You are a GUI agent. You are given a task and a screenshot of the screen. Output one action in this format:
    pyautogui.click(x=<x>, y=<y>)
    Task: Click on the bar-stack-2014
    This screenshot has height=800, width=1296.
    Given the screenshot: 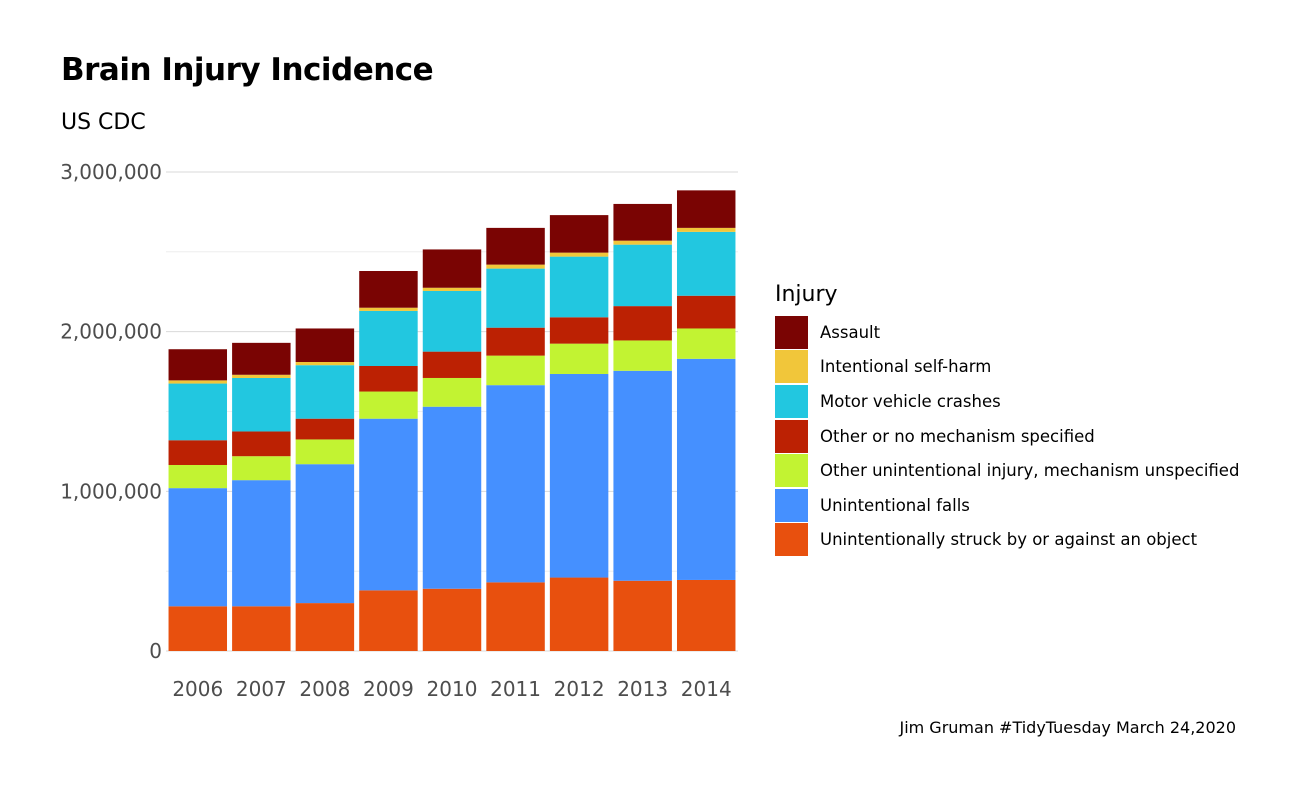 What is the action you would take?
    pyautogui.click(x=706, y=420)
    